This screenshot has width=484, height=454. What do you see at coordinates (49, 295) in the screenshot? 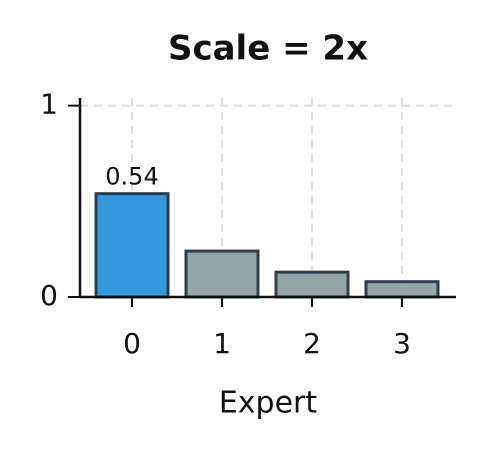
I see `y-tick-label: 0` at bounding box center [49, 295].